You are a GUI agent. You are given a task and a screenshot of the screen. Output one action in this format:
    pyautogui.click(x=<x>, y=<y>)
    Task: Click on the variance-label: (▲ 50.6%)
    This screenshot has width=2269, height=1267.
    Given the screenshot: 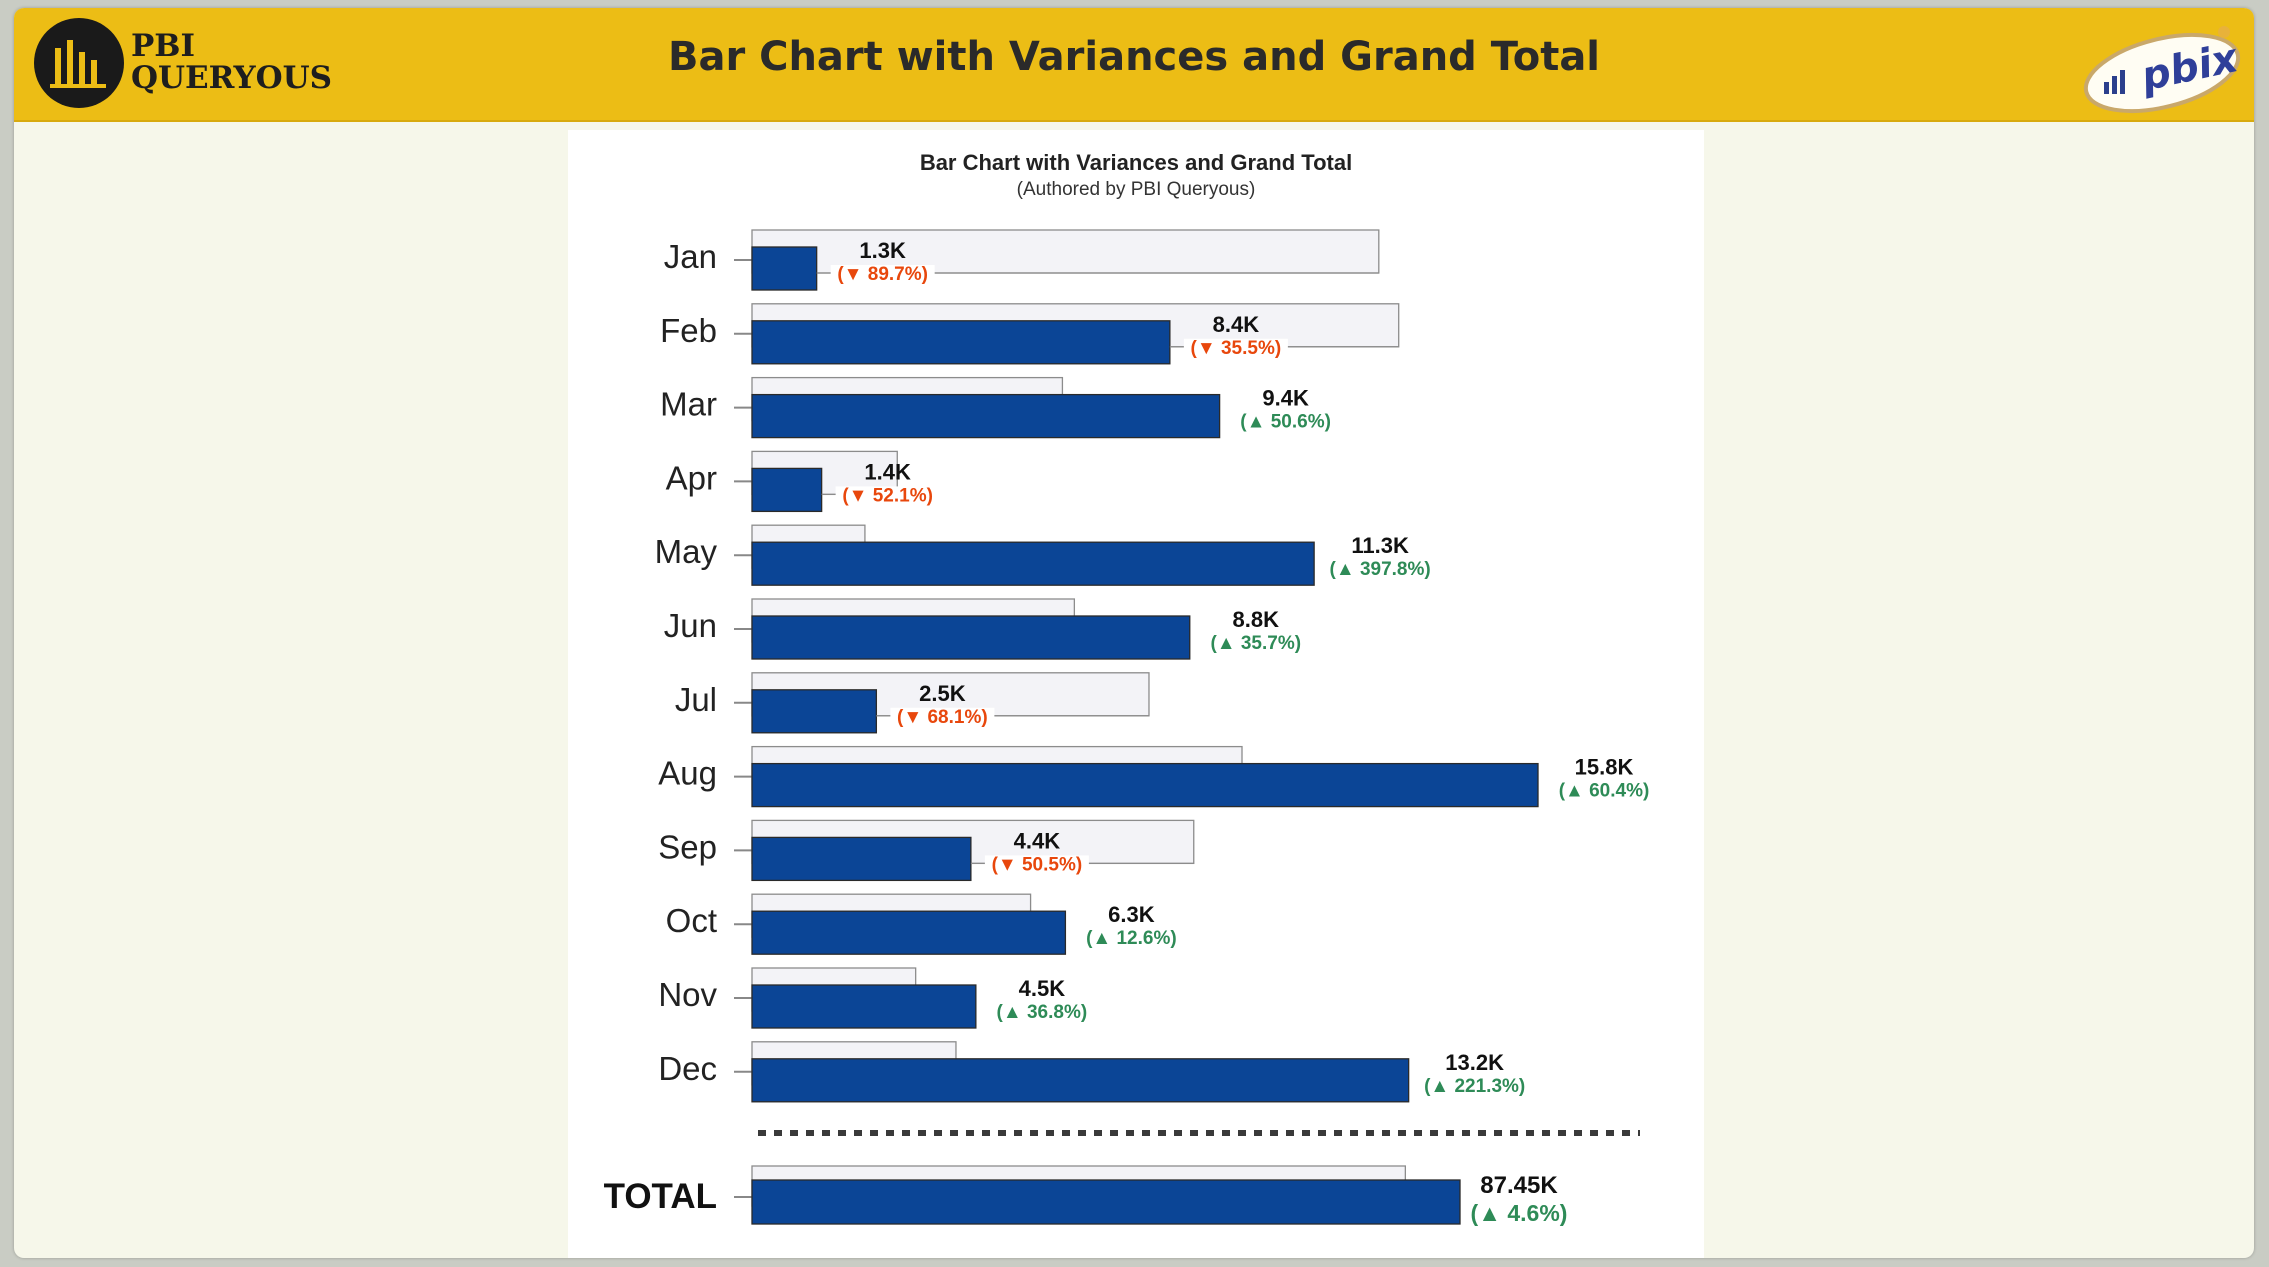 What is the action you would take?
    pyautogui.click(x=1285, y=422)
    